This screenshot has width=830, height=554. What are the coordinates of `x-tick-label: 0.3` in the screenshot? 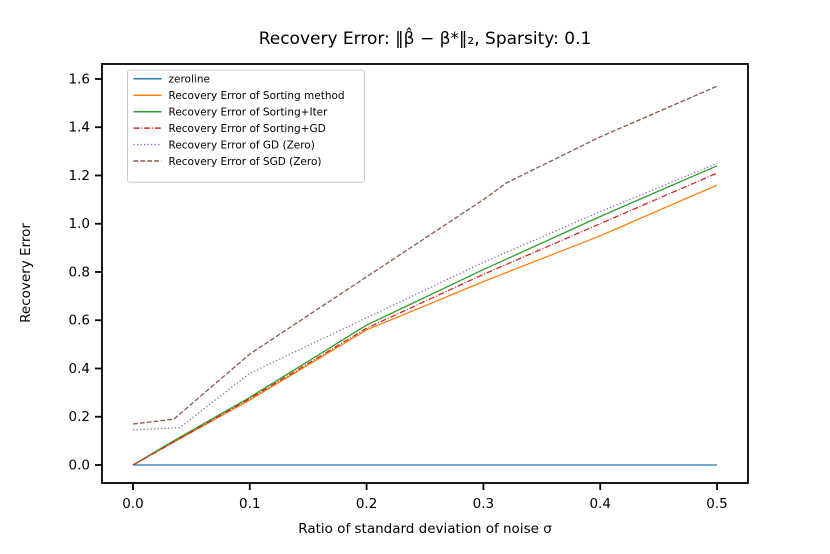 It's located at (483, 504).